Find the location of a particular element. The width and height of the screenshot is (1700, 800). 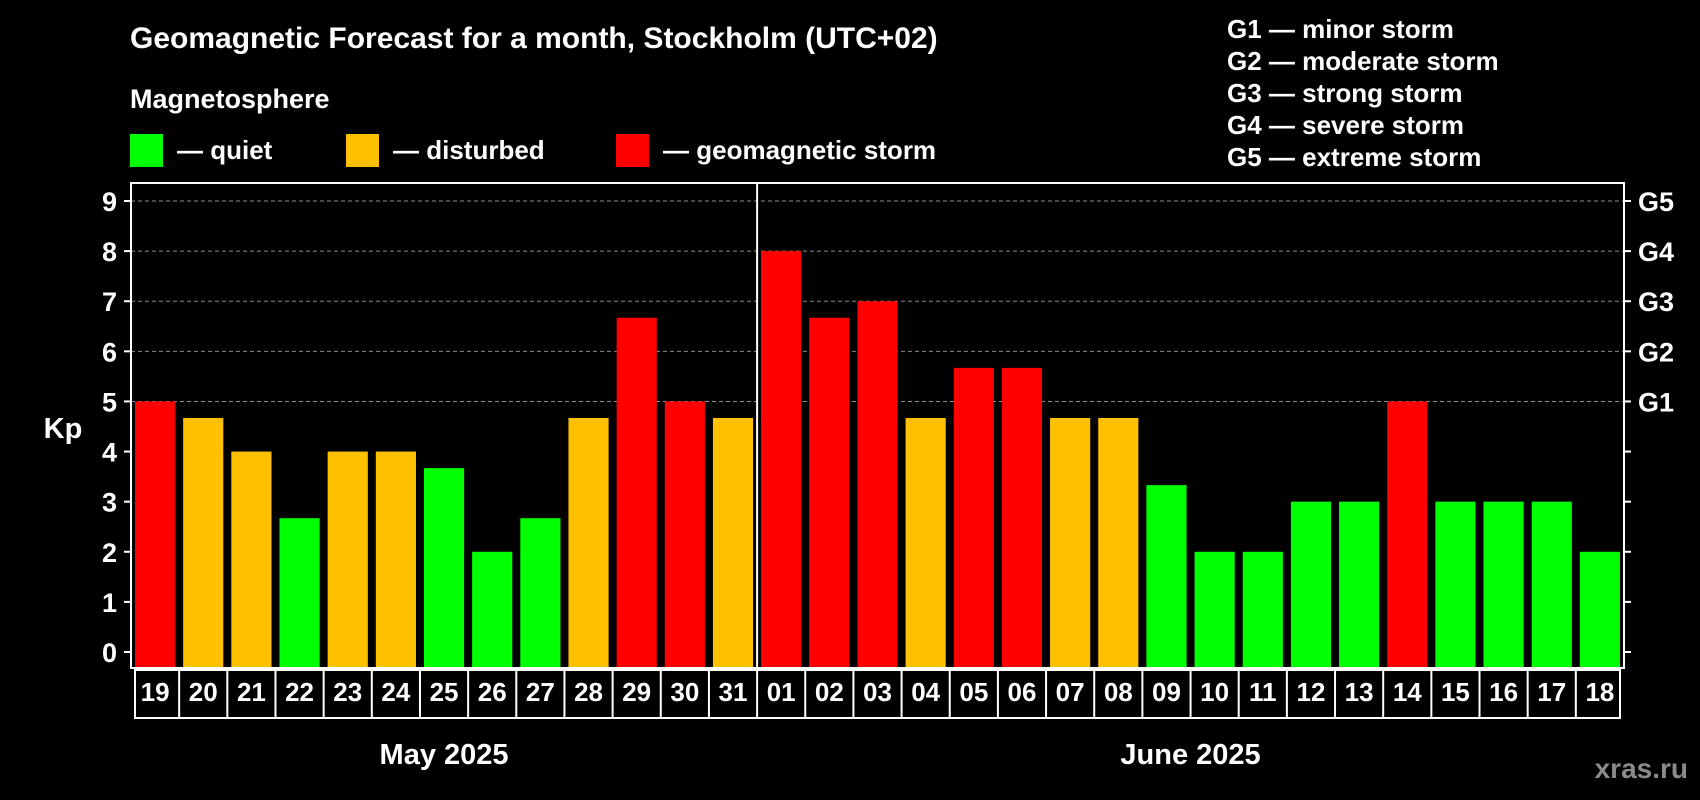

g-scale-g3: G3 — strong storm is located at coordinates (1345, 93).